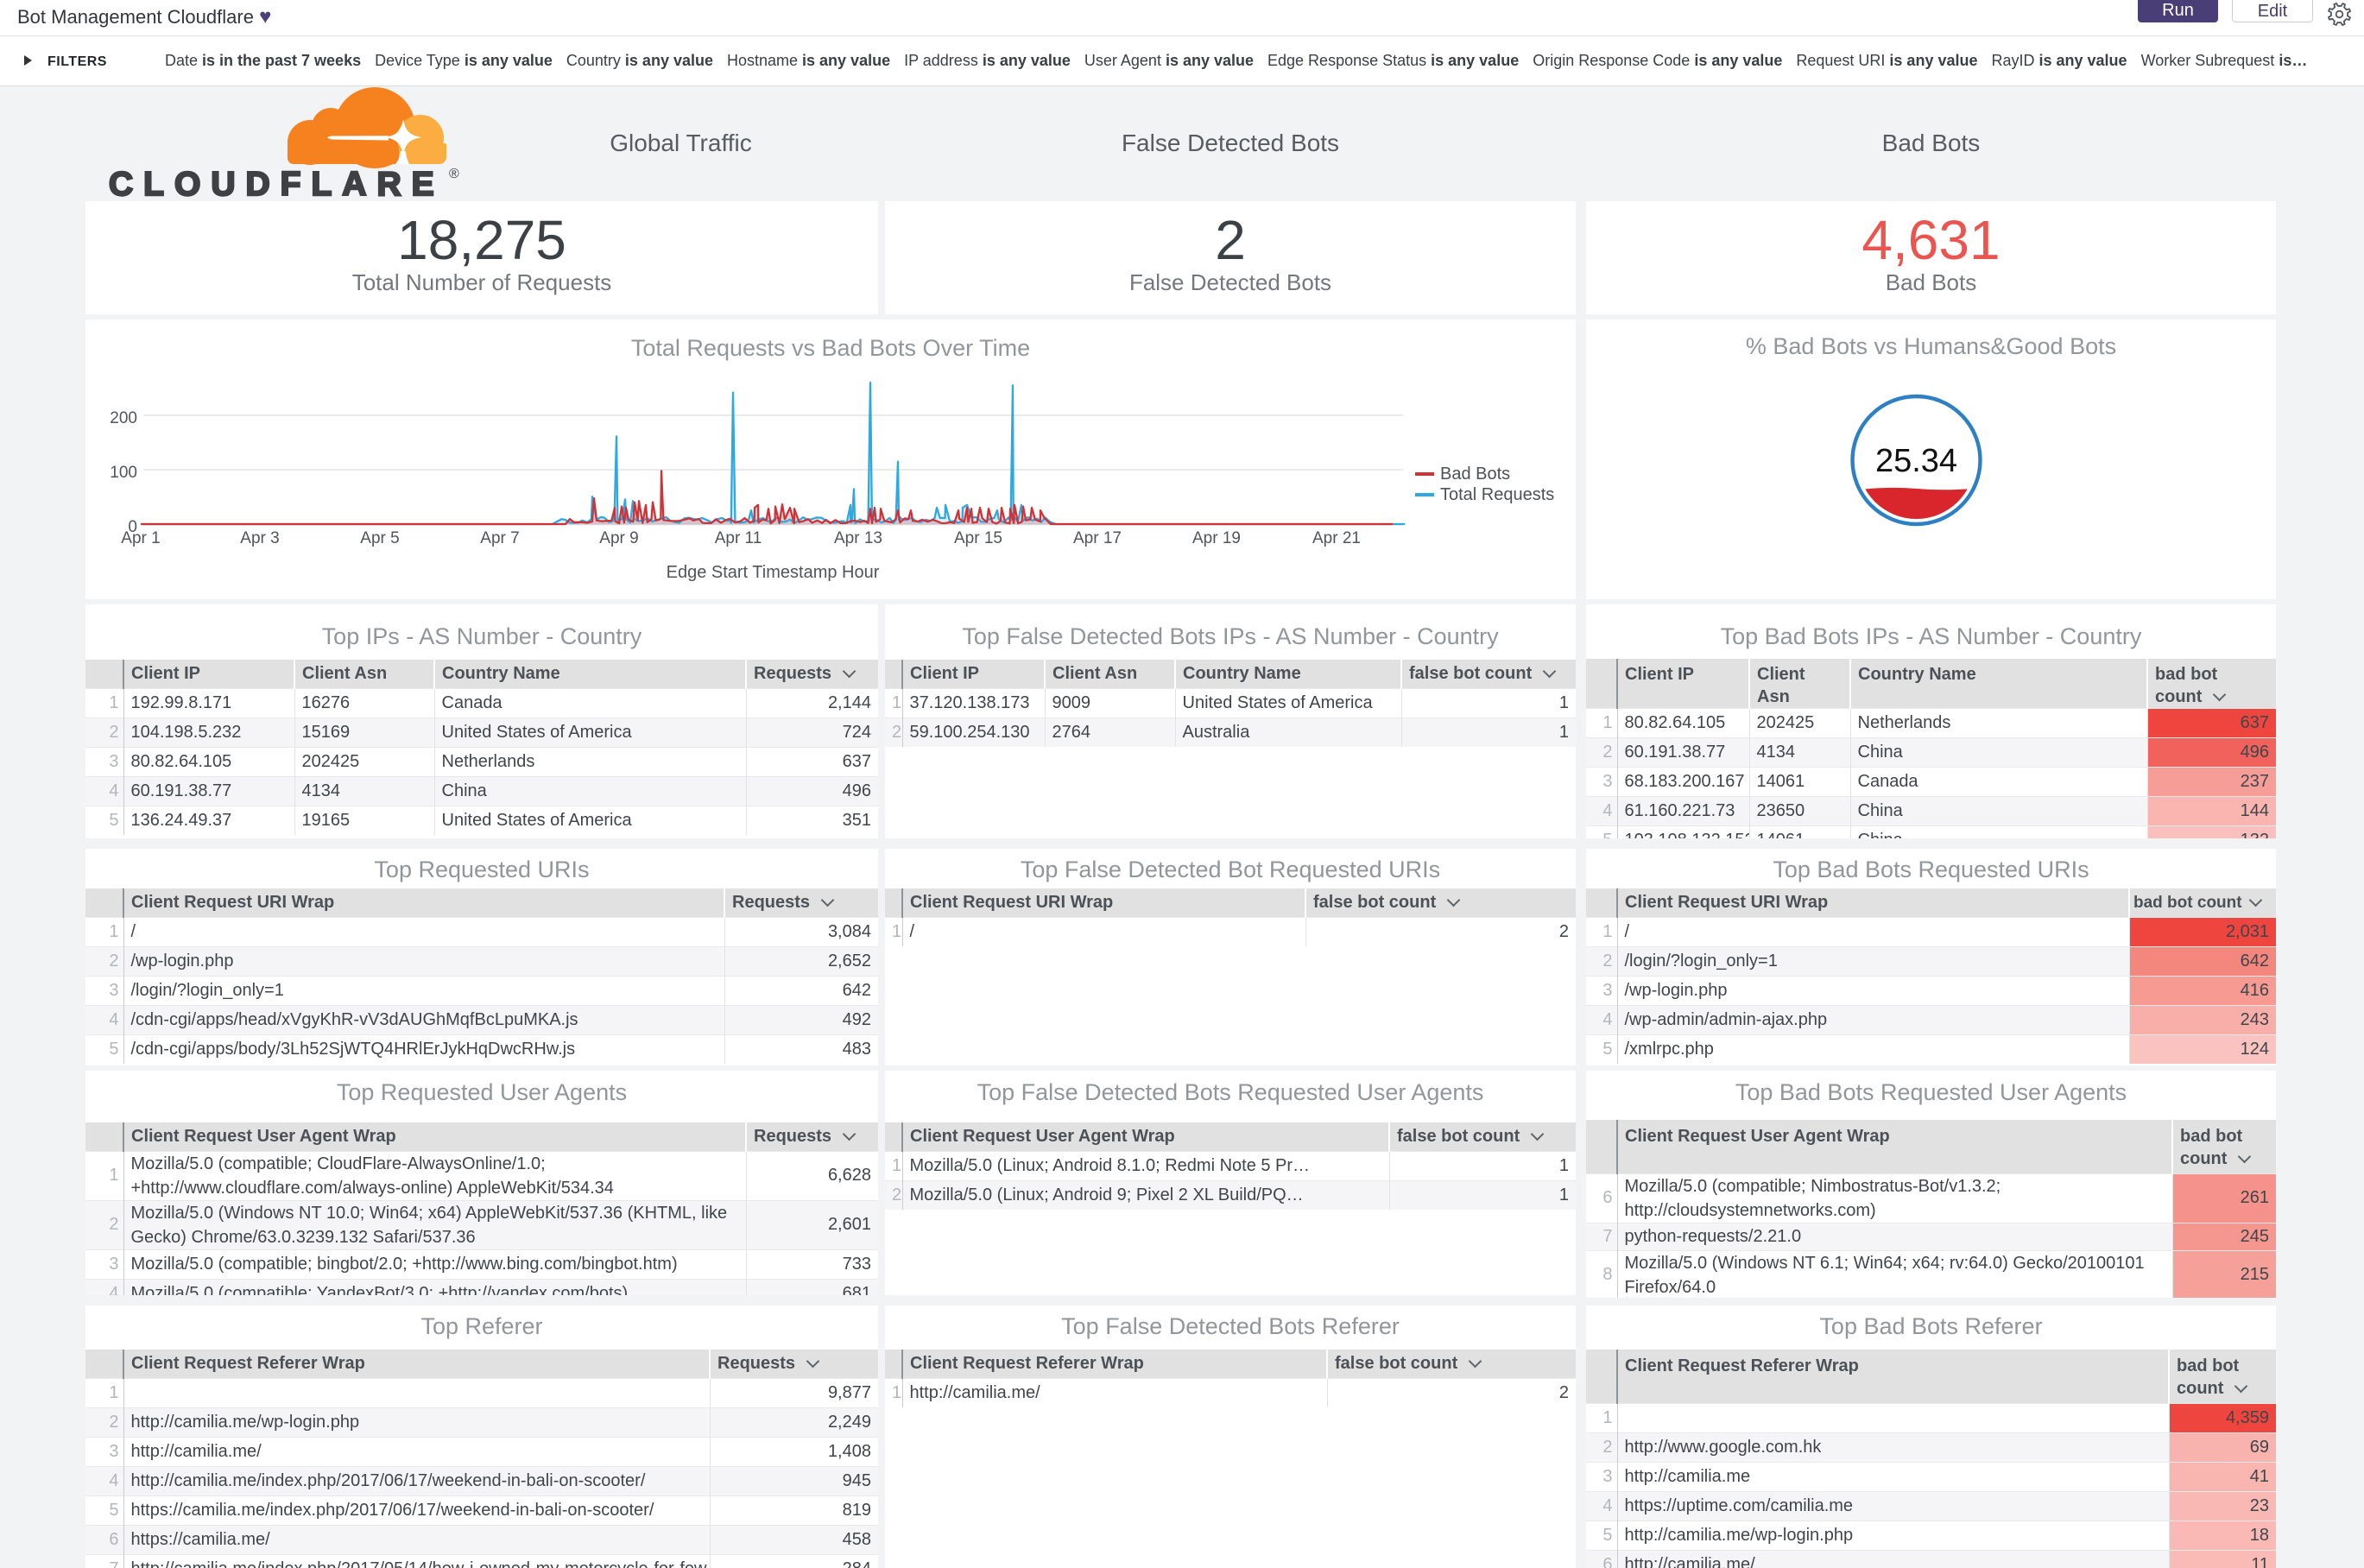  What do you see at coordinates (1916, 461) in the screenshot?
I see `svg-text: 25.34` at bounding box center [1916, 461].